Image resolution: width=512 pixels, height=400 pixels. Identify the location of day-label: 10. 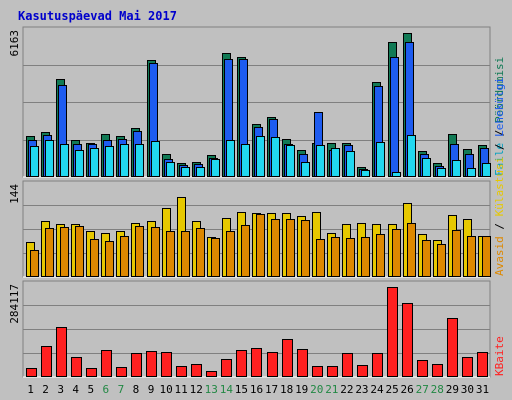
(165, 389).